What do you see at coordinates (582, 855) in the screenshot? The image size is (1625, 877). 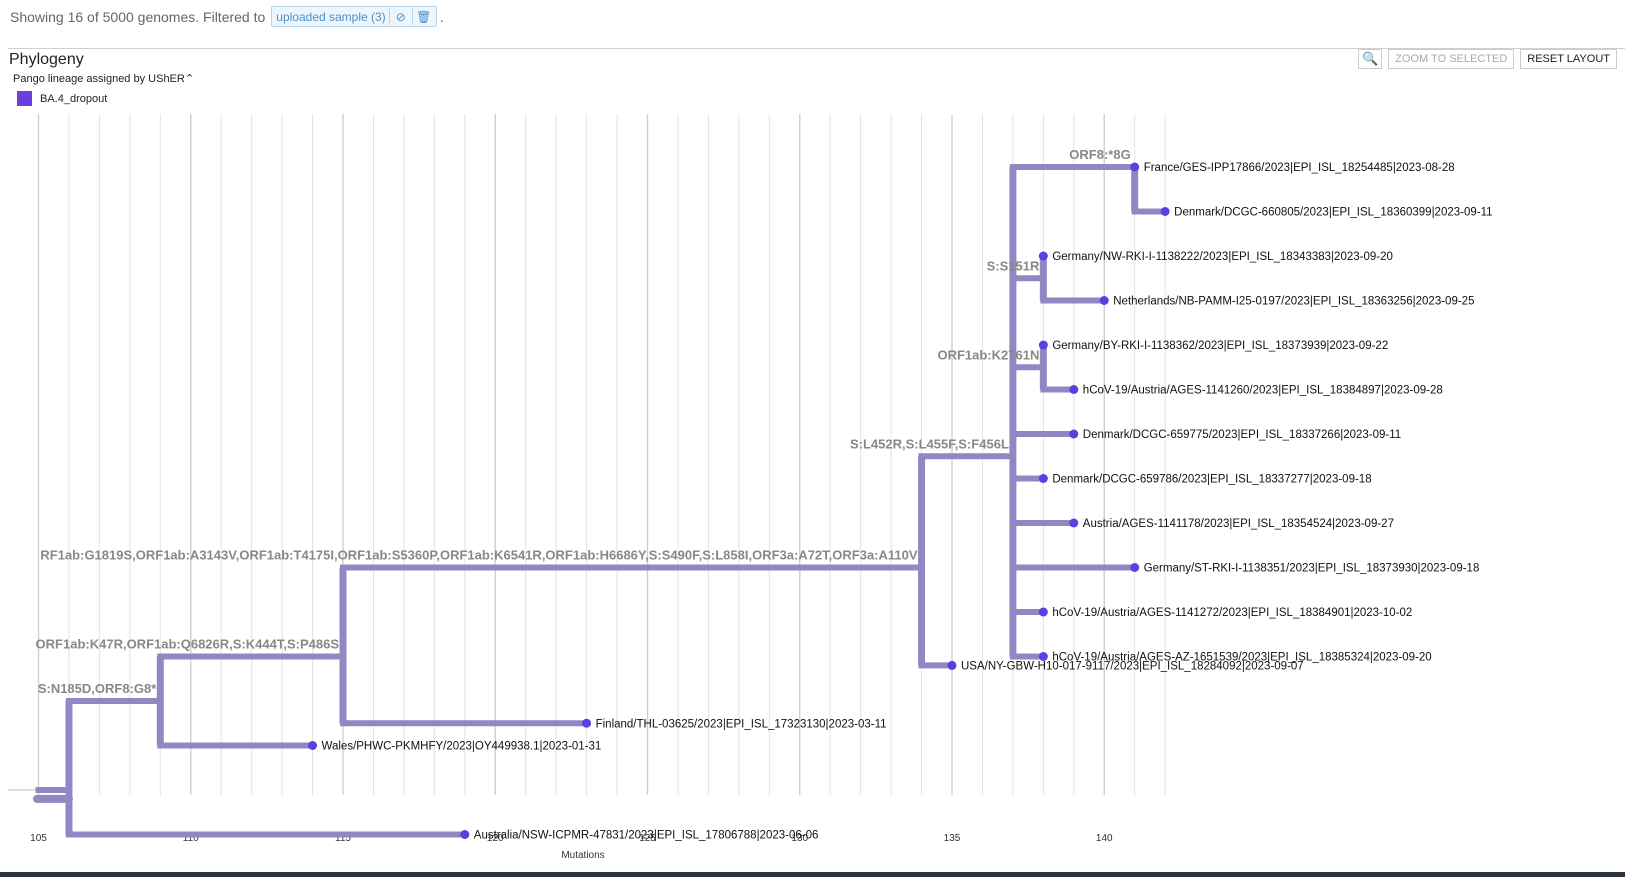 I see `x-axis-label: Mutations` at bounding box center [582, 855].